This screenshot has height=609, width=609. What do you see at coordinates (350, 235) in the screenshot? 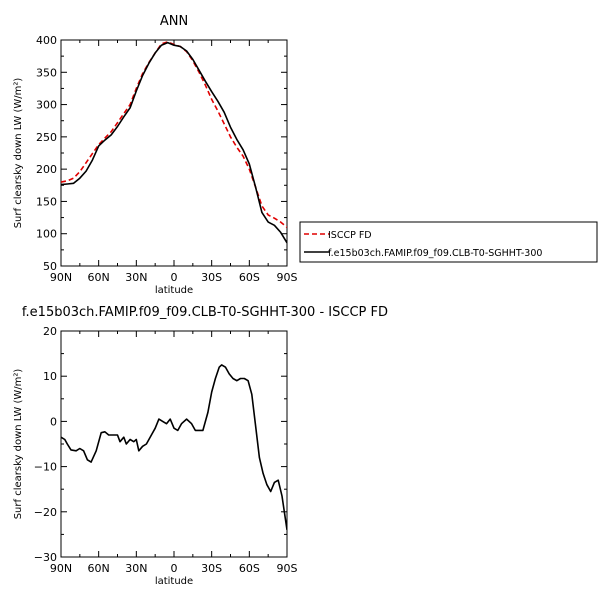
I see `legend-label-0: ISCCP FD` at bounding box center [350, 235].